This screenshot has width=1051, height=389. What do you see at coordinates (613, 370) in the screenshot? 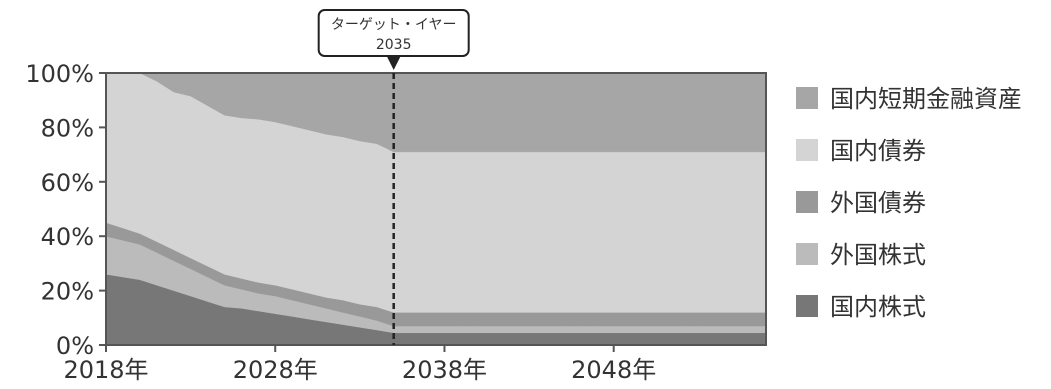
I see `x-tick-label: 2048年` at bounding box center [613, 370].